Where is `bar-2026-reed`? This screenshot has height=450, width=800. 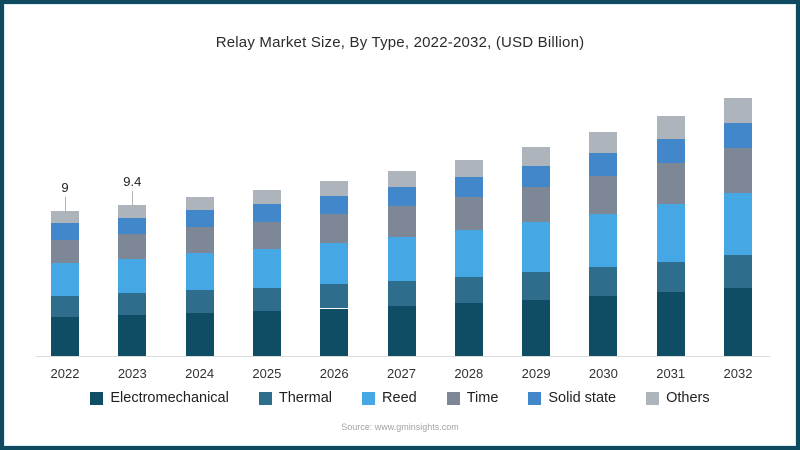
bar-2026-reed is located at coordinates (334, 264).